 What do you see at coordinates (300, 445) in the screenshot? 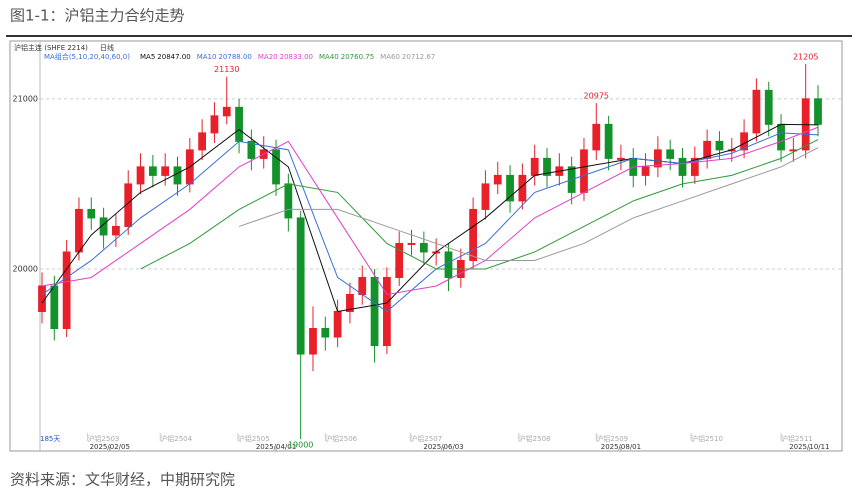
I see `price-annotation: 19000` at bounding box center [300, 445].